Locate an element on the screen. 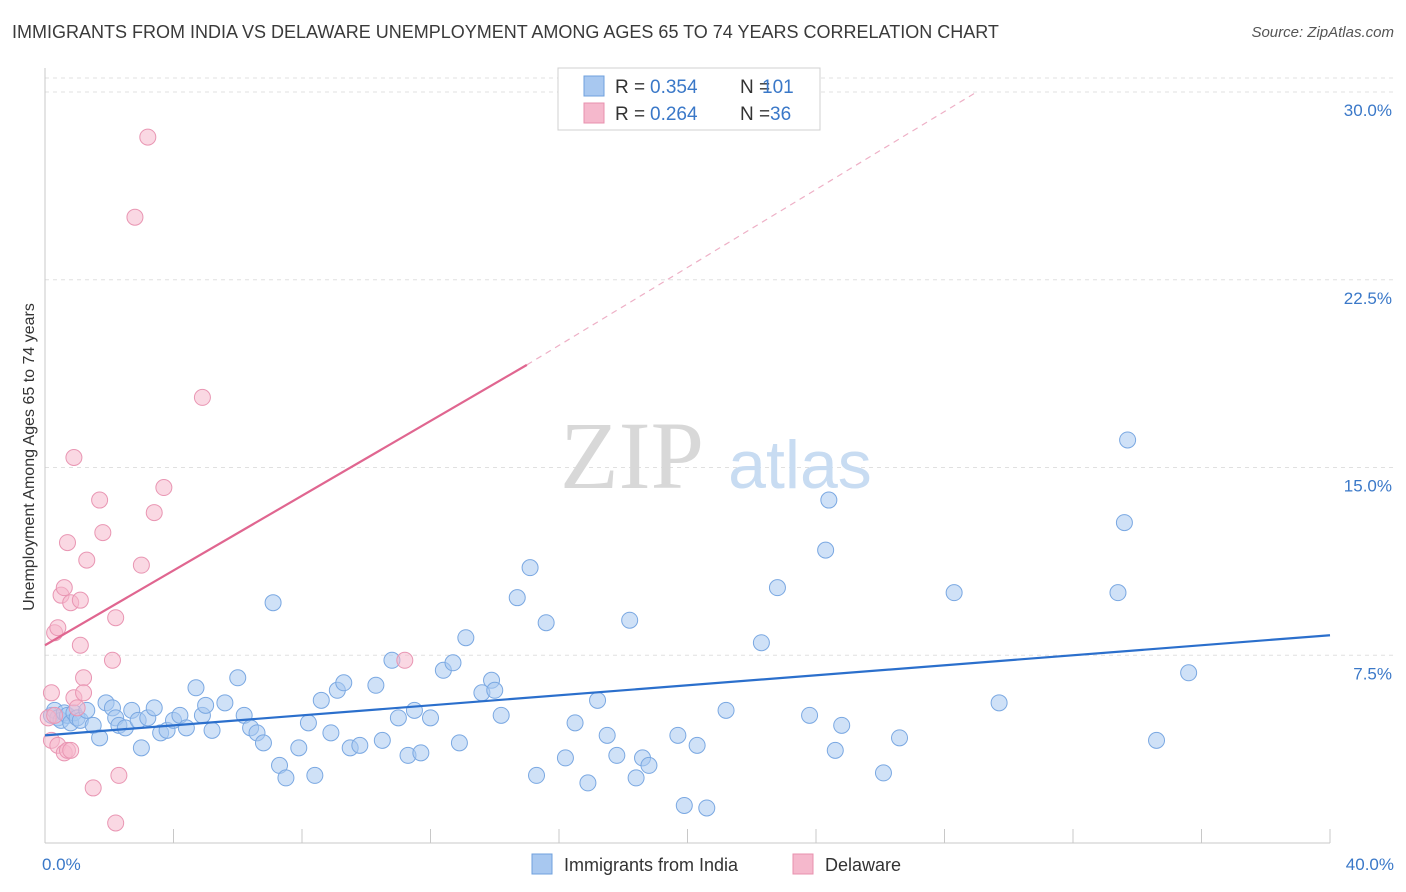  legend-n-label-1: N = is located at coordinates (755, 87).